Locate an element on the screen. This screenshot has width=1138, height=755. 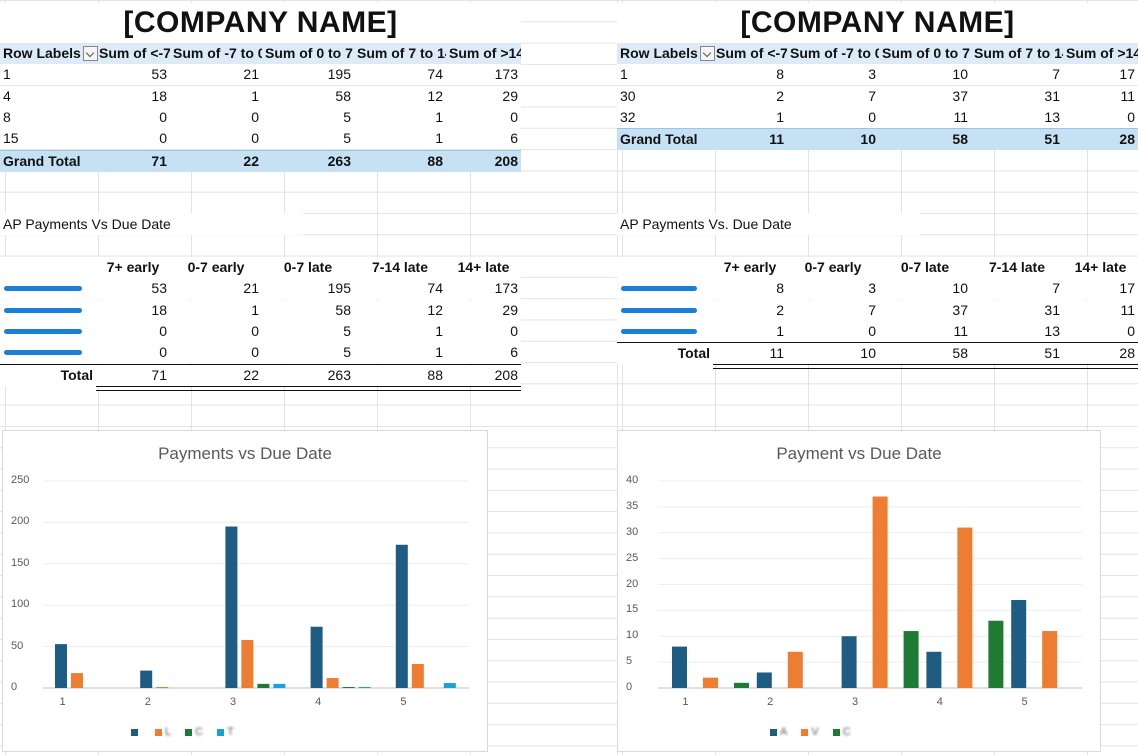
pivot-cell: 17 is located at coordinates (1127, 74).